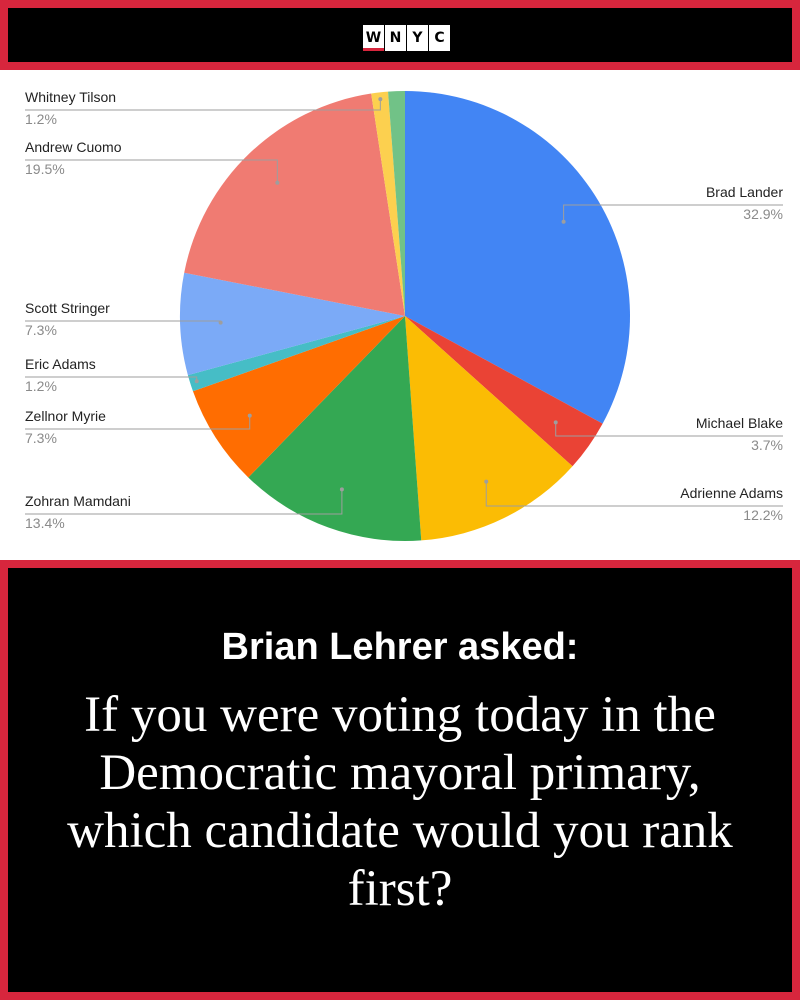 Image resolution: width=800 pixels, height=1000 pixels. Describe the element at coordinates (763, 214) in the screenshot. I see `slice-value-label: 32.9%` at that location.